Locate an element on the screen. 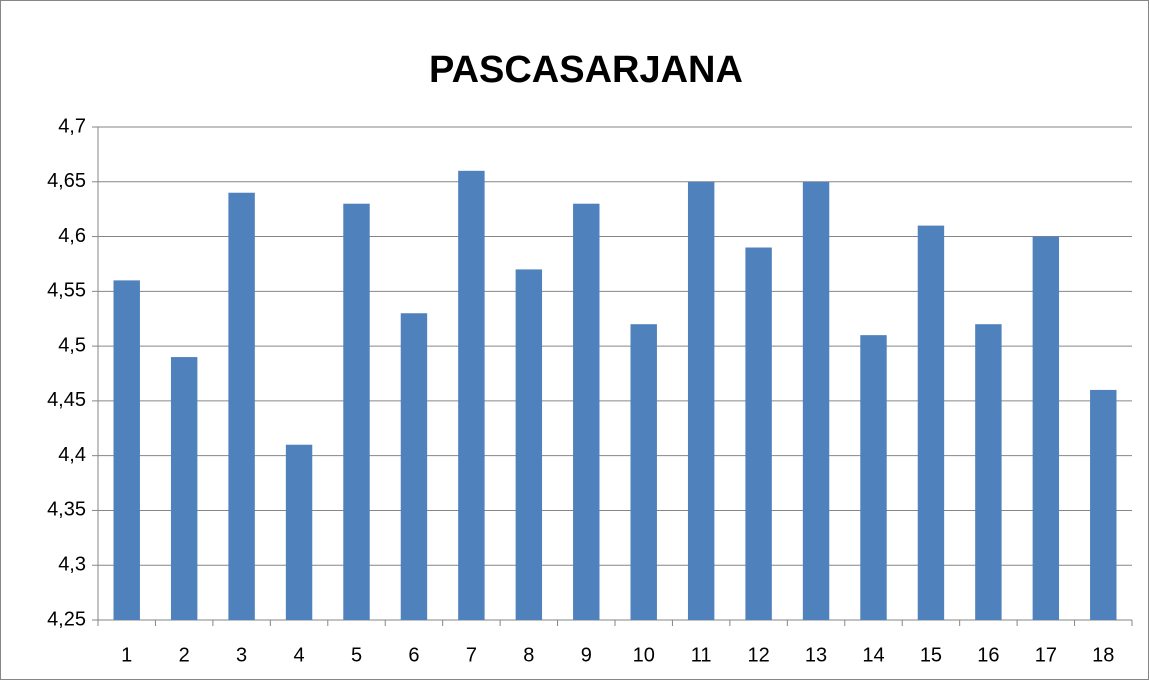 The height and width of the screenshot is (680, 1149). x-tick-label: 13 is located at coordinates (816, 655).